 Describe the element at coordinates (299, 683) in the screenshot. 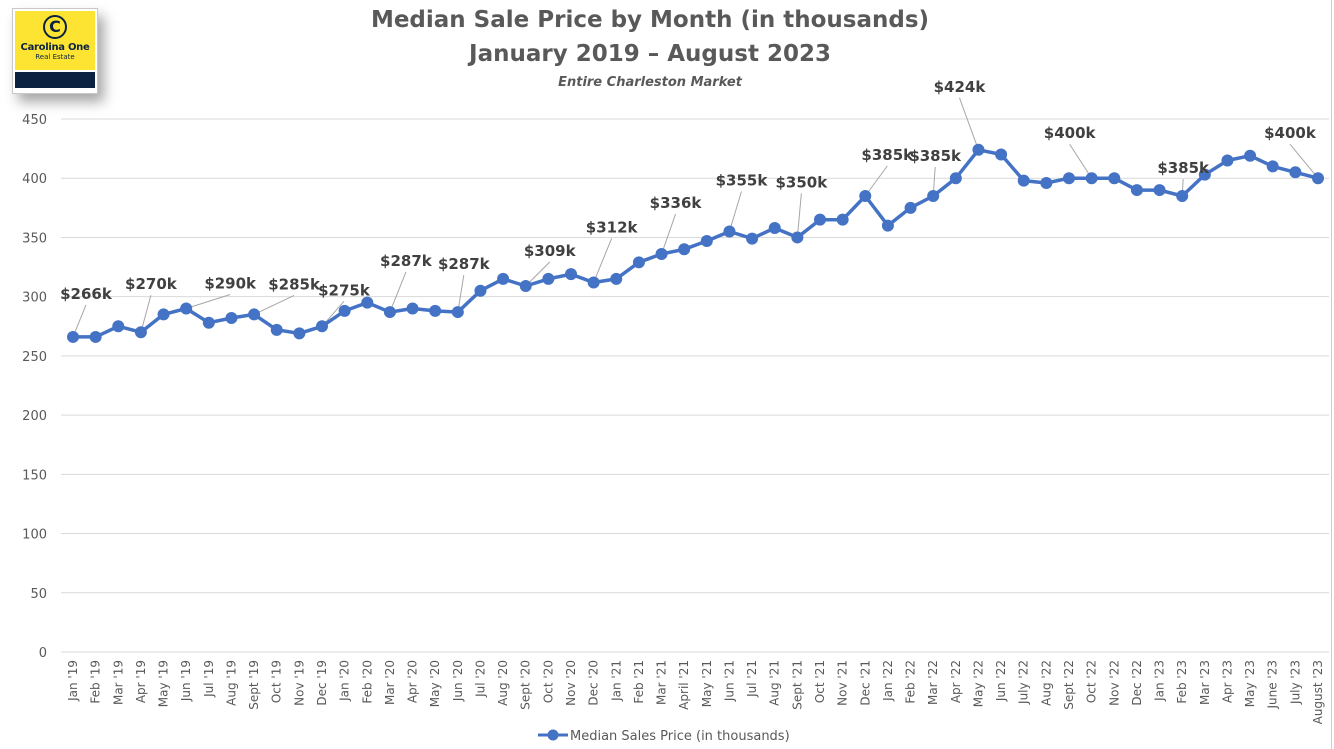

I see `x-tick-label: Nov '19` at that location.